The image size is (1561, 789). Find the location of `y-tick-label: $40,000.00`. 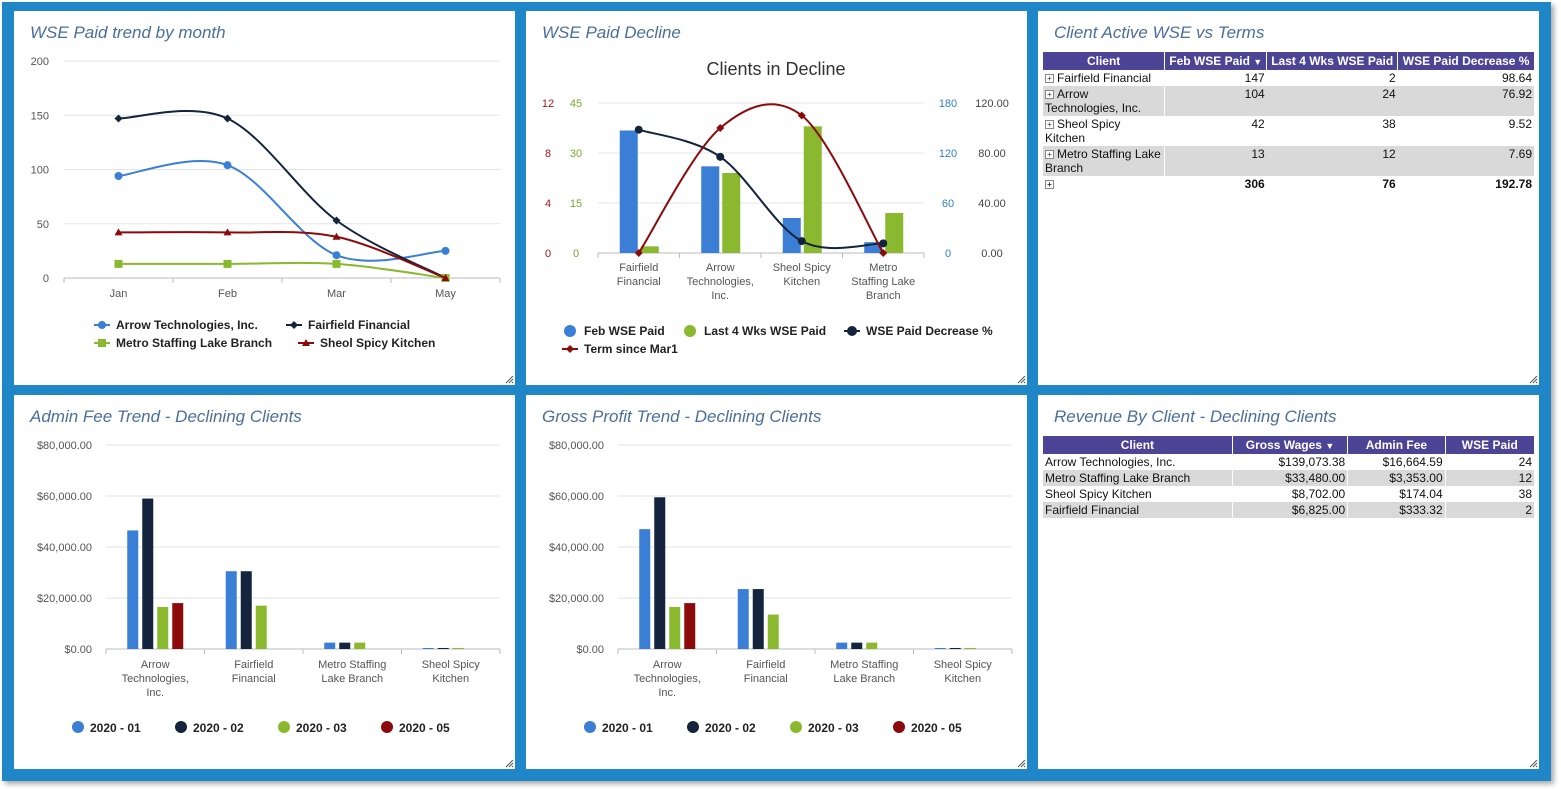

y-tick-label: $40,000.00 is located at coordinates (64, 548).